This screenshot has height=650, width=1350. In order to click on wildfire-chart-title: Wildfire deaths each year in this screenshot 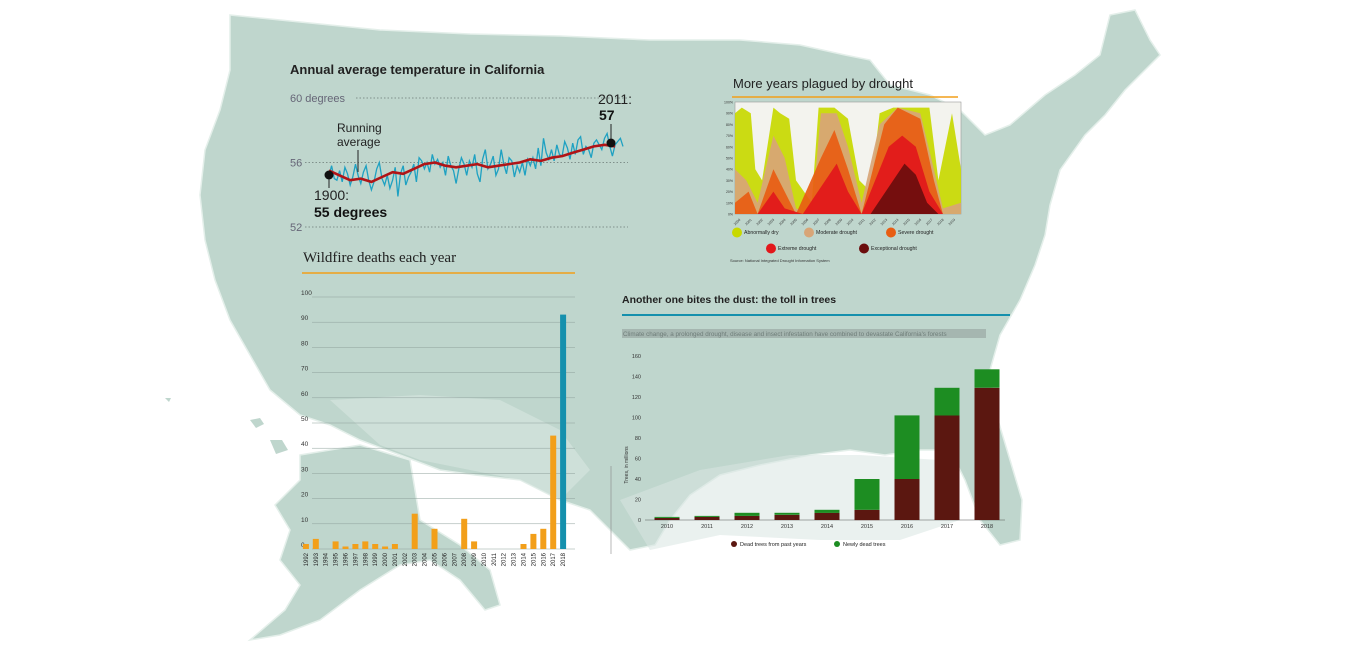, I will do `click(379, 258)`.